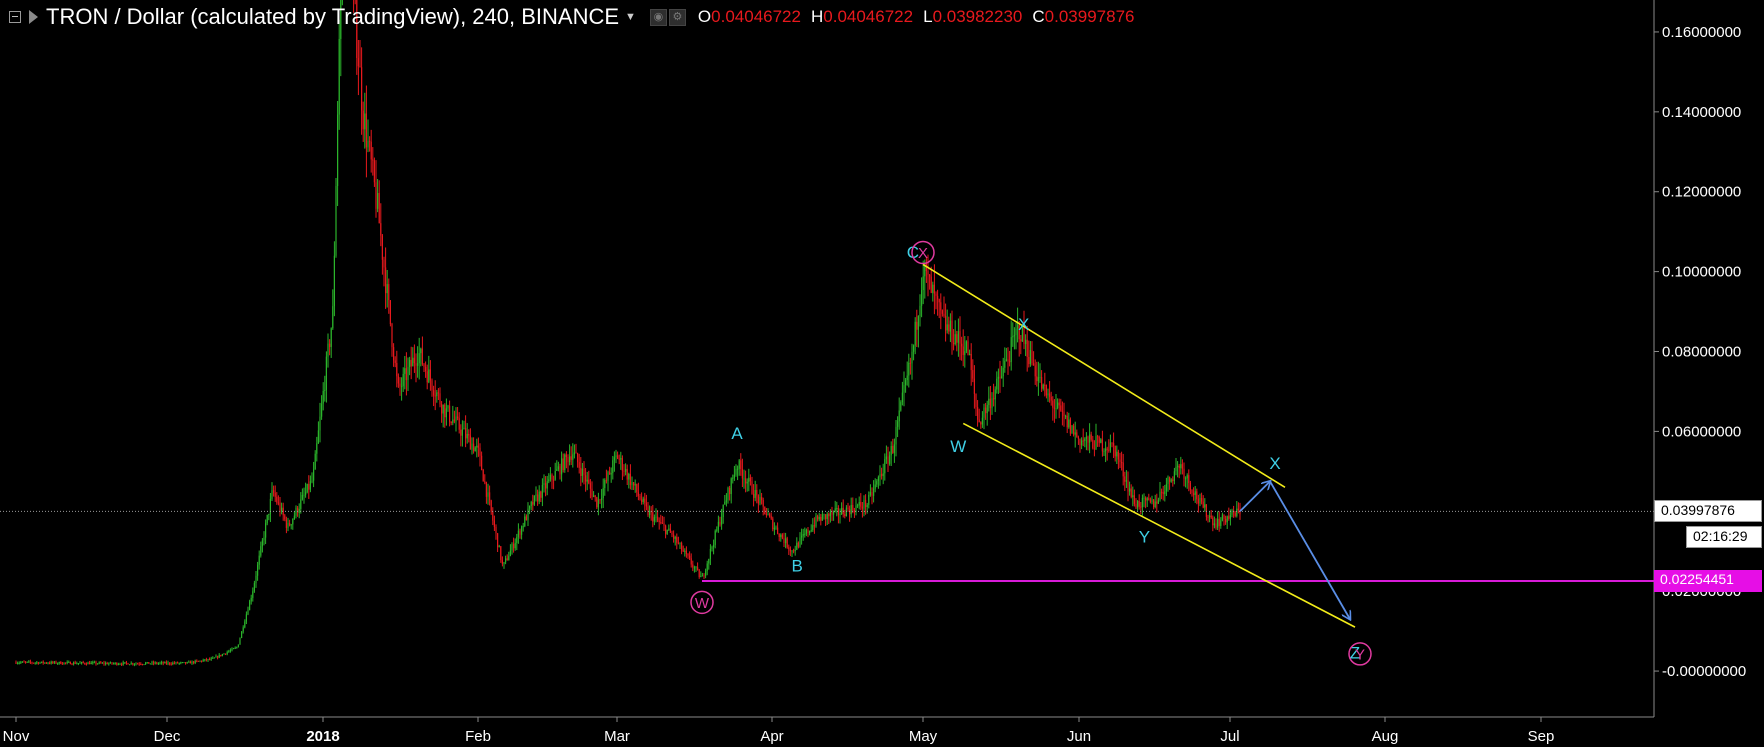 The height and width of the screenshot is (747, 1764). I want to click on wave-label-w: W, so click(958, 446).